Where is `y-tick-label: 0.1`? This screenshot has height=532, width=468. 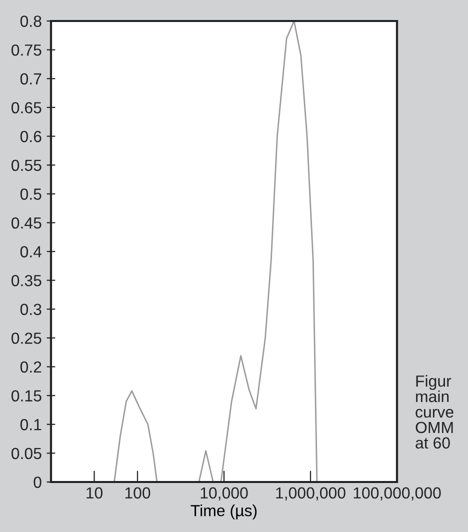
y-tick-label: 0.1 is located at coordinates (31, 424).